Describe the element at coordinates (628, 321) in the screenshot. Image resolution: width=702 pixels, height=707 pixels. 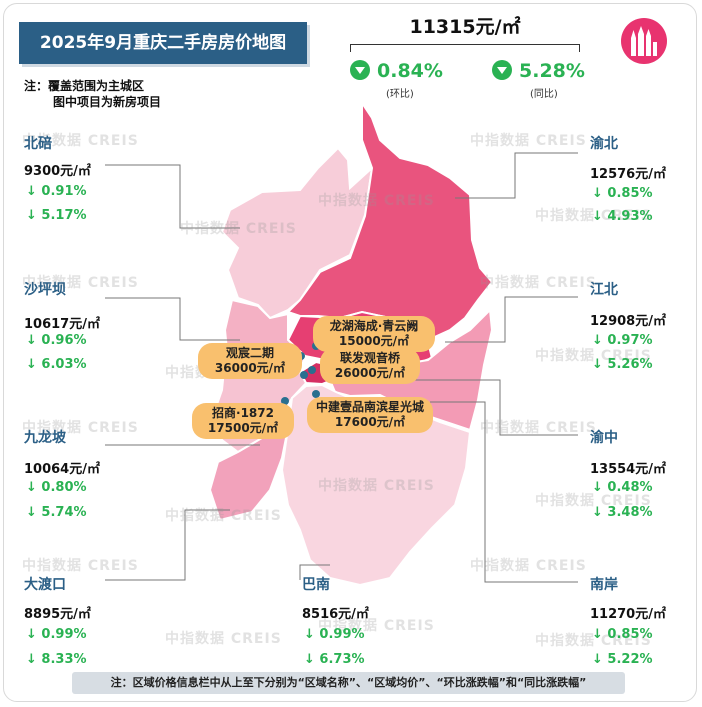
I see `district-price-jiangbei: 12908元/㎡` at that location.